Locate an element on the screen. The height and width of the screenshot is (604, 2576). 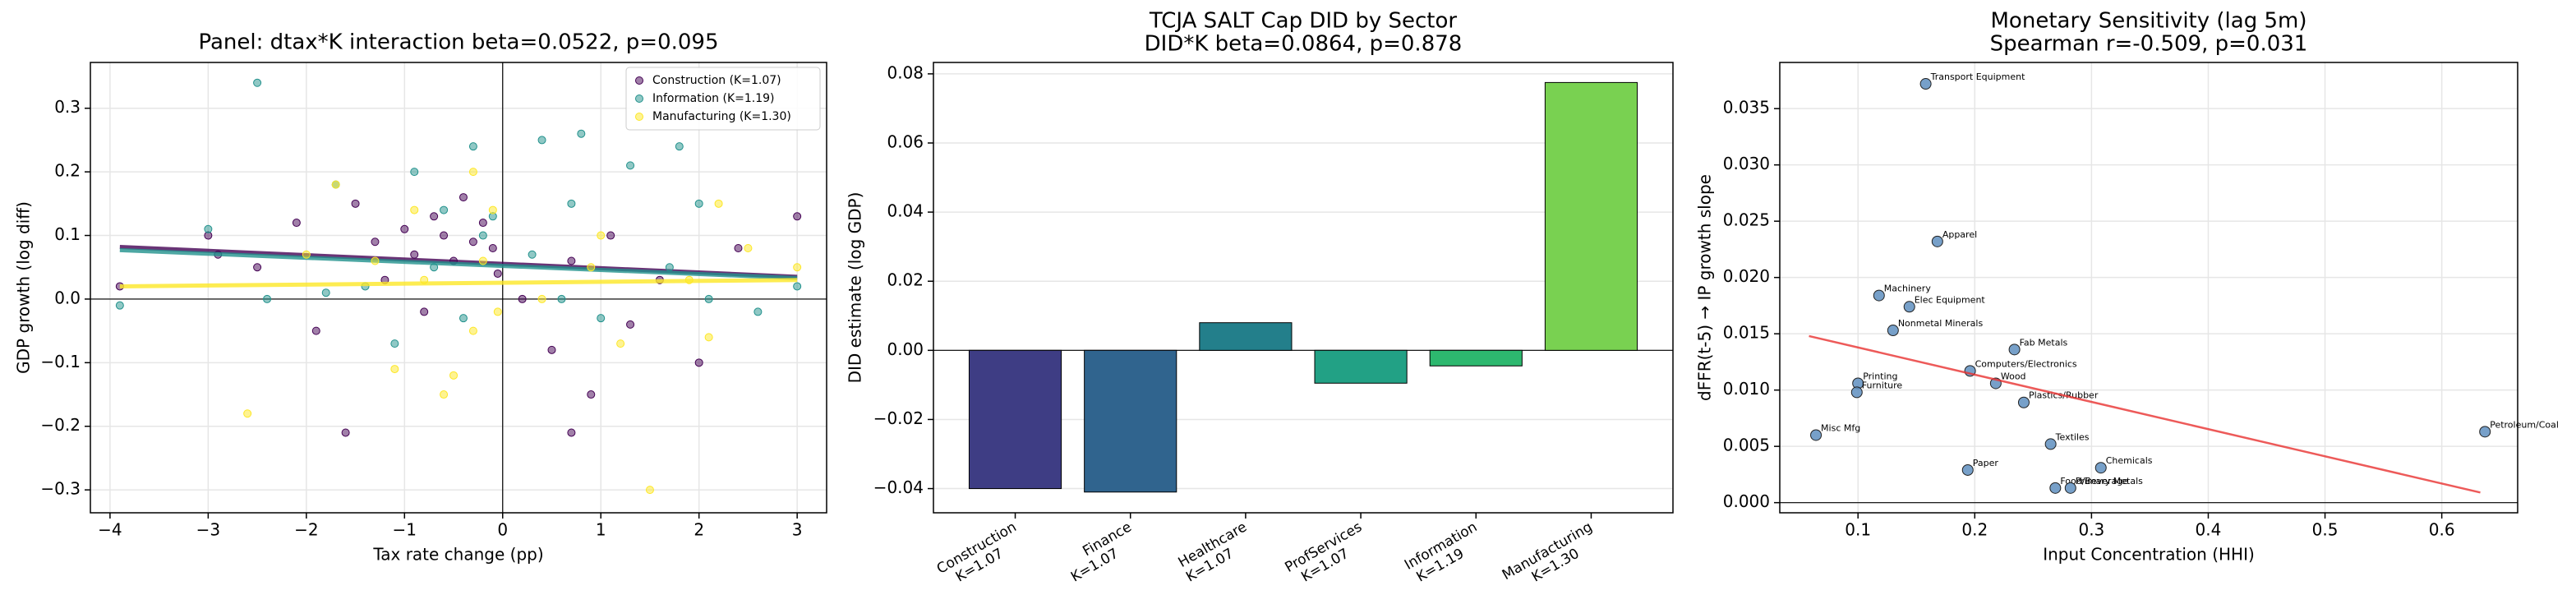
x-tick-label: 1 is located at coordinates (601, 530).